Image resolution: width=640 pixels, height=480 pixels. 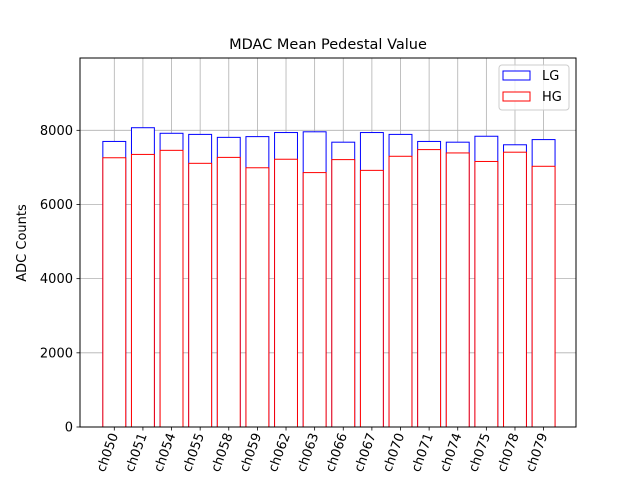 What do you see at coordinates (257, 297) in the screenshot?
I see `bar-hg-ch059` at bounding box center [257, 297].